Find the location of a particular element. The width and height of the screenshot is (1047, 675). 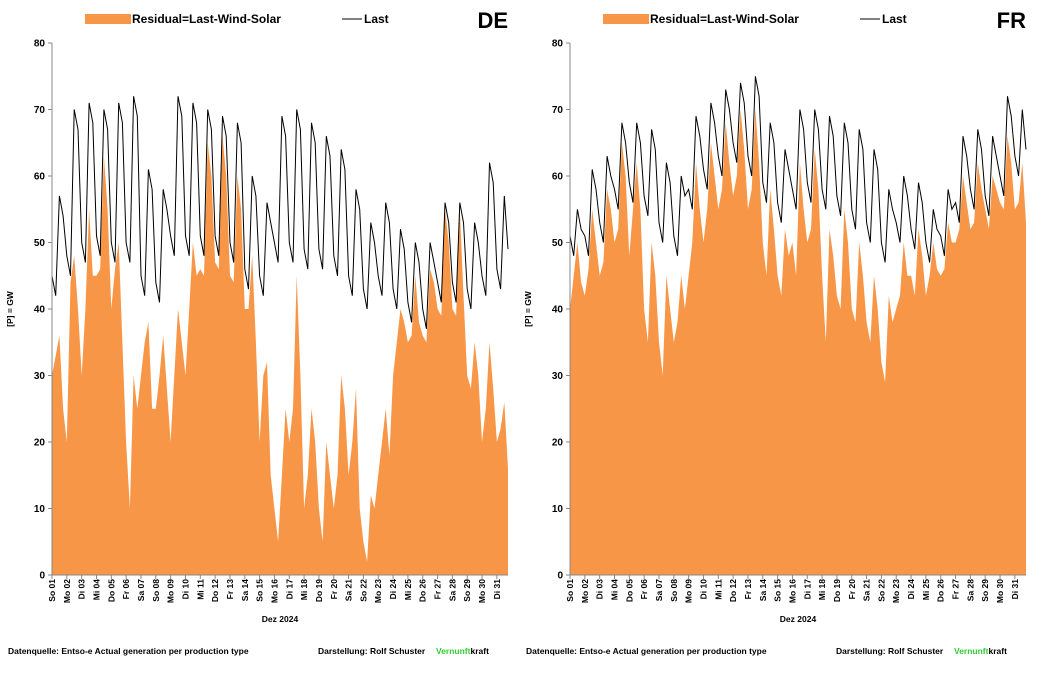

panel-title: FR is located at coordinates (1011, 20).